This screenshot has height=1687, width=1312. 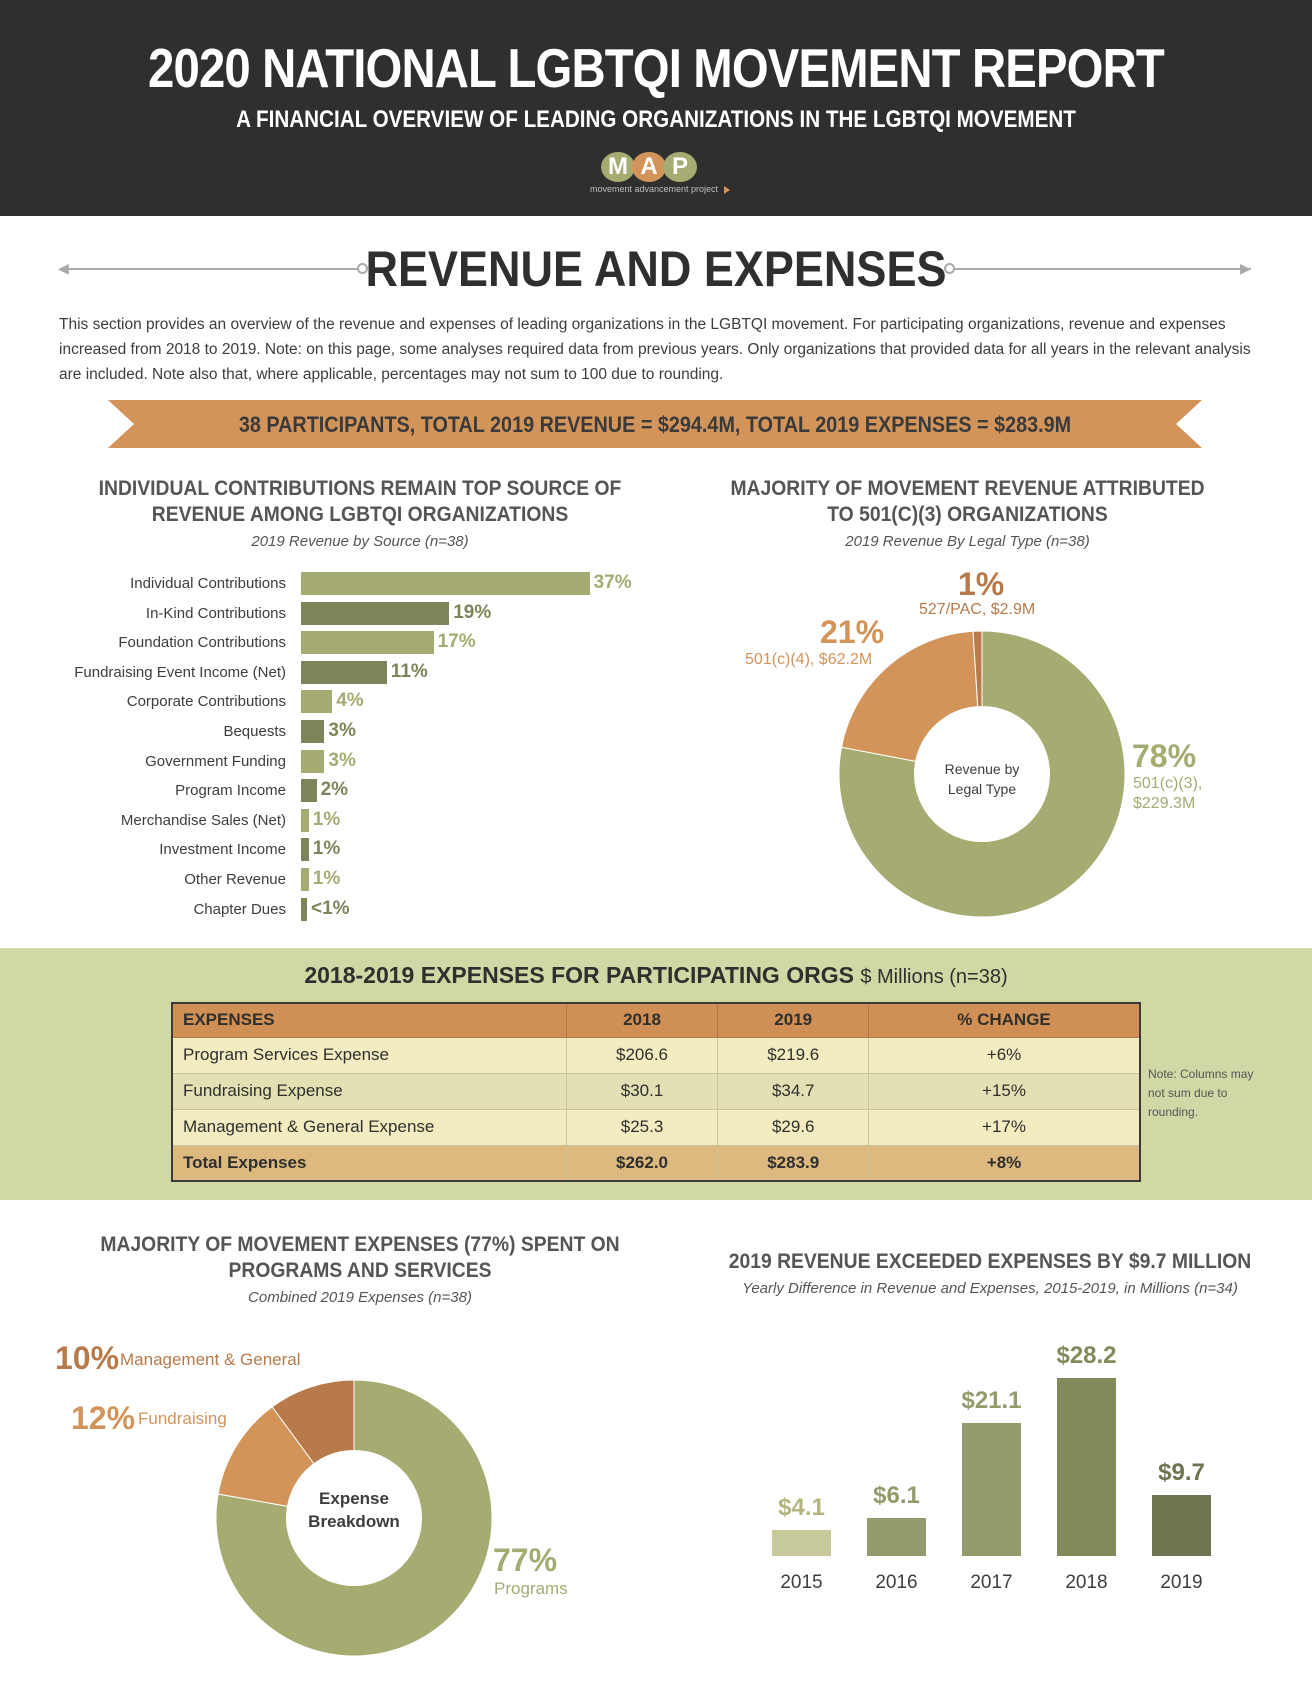 What do you see at coordinates (370, 850) in the screenshot?
I see `bar-row: Investment Income 1%` at bounding box center [370, 850].